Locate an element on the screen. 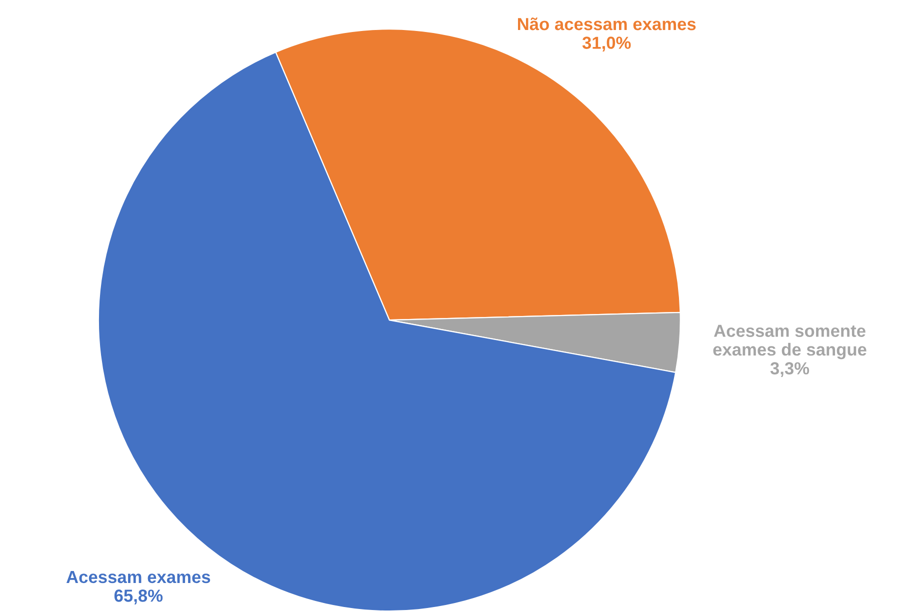 The height and width of the screenshot is (614, 901). slice-label: Acessam exames is located at coordinates (138, 577).